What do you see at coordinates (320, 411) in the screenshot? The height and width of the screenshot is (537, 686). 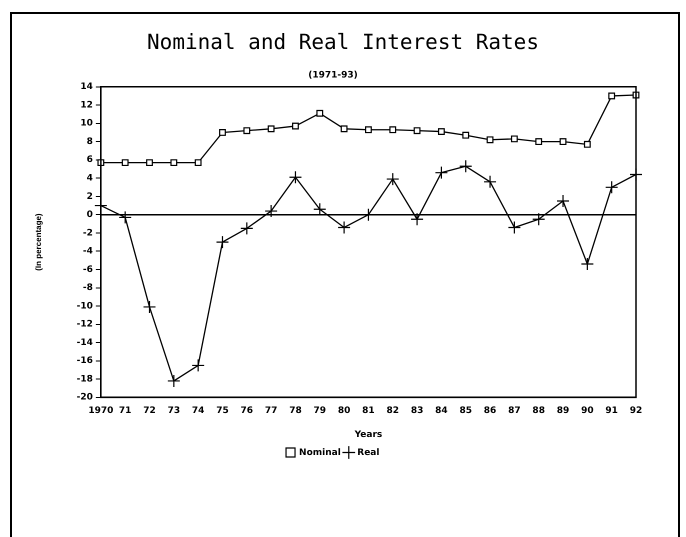 I see `x-tick-label: 79` at bounding box center [320, 411].